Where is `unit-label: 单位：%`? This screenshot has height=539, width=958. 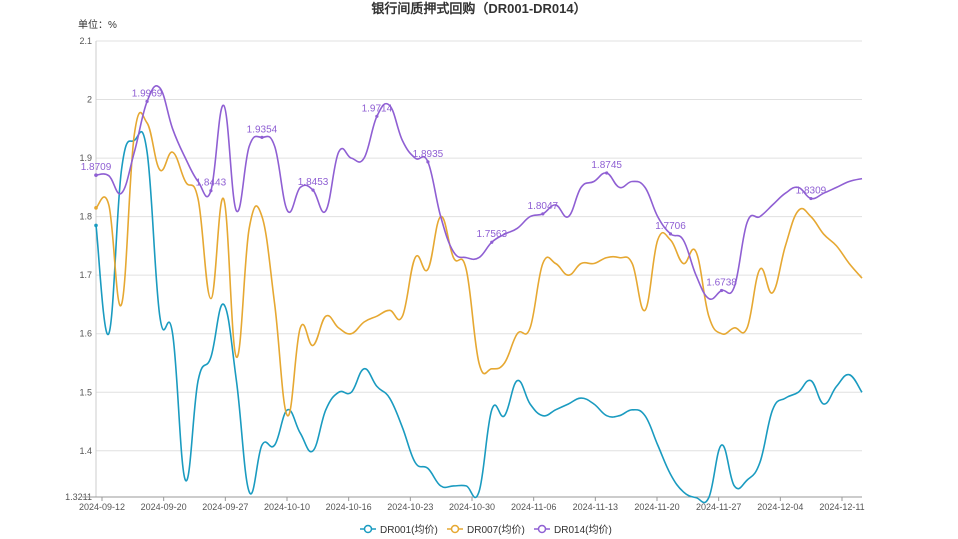 unit-label: 单位：% is located at coordinates (97, 24).